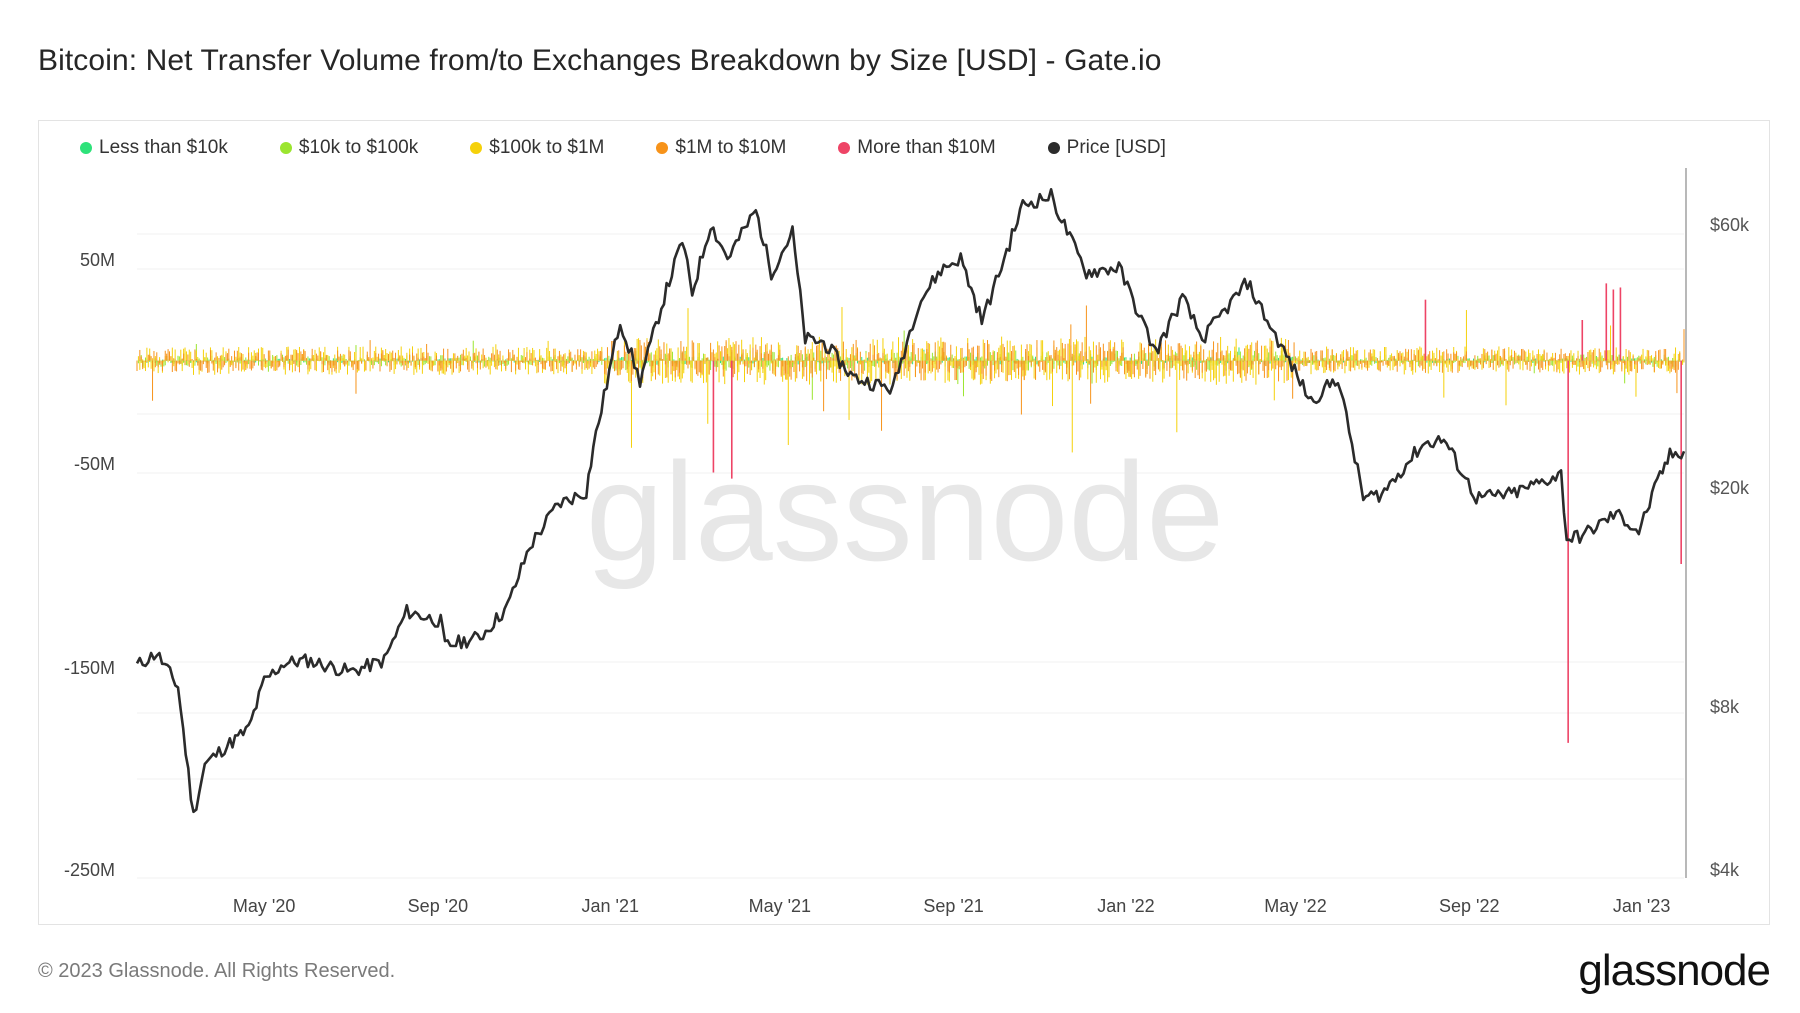 This screenshot has width=1800, height=1013. I want to click on legend-dot-more-than-10m, so click(844, 148).